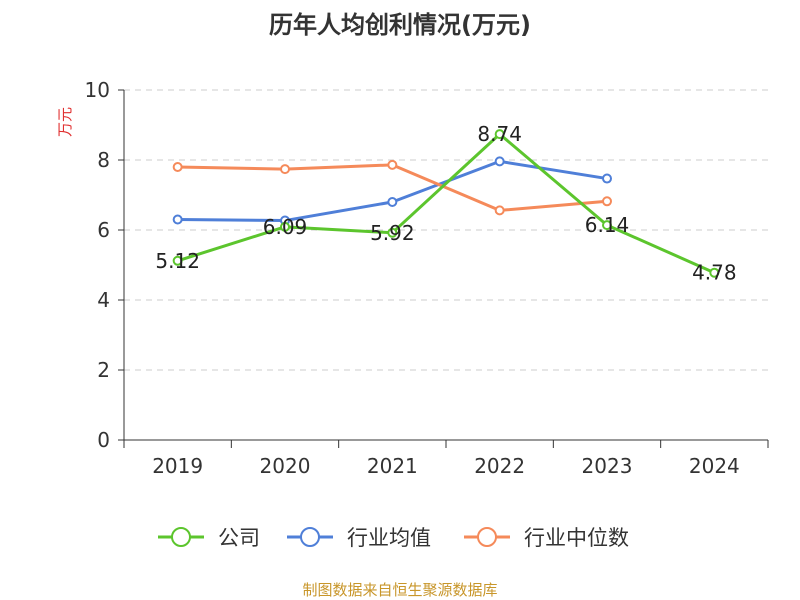 This screenshot has width=800, height=600. Describe the element at coordinates (392, 466) in the screenshot. I see `x-tick-label: 2021` at that location.